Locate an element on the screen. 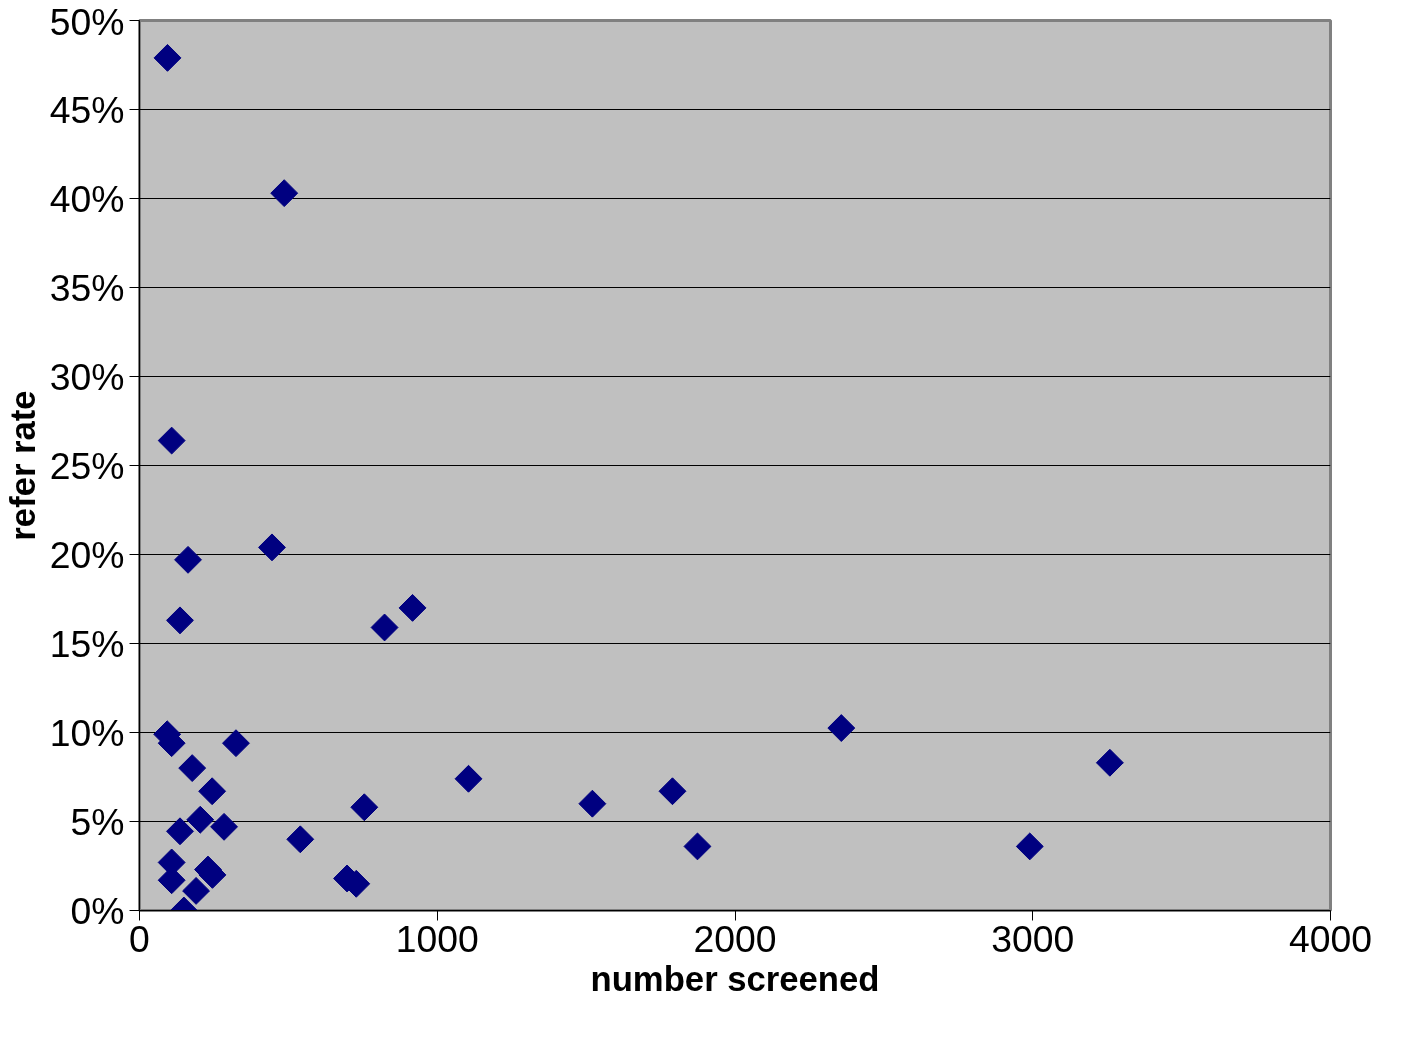  y-tick-label: 30% is located at coordinates (87, 376).